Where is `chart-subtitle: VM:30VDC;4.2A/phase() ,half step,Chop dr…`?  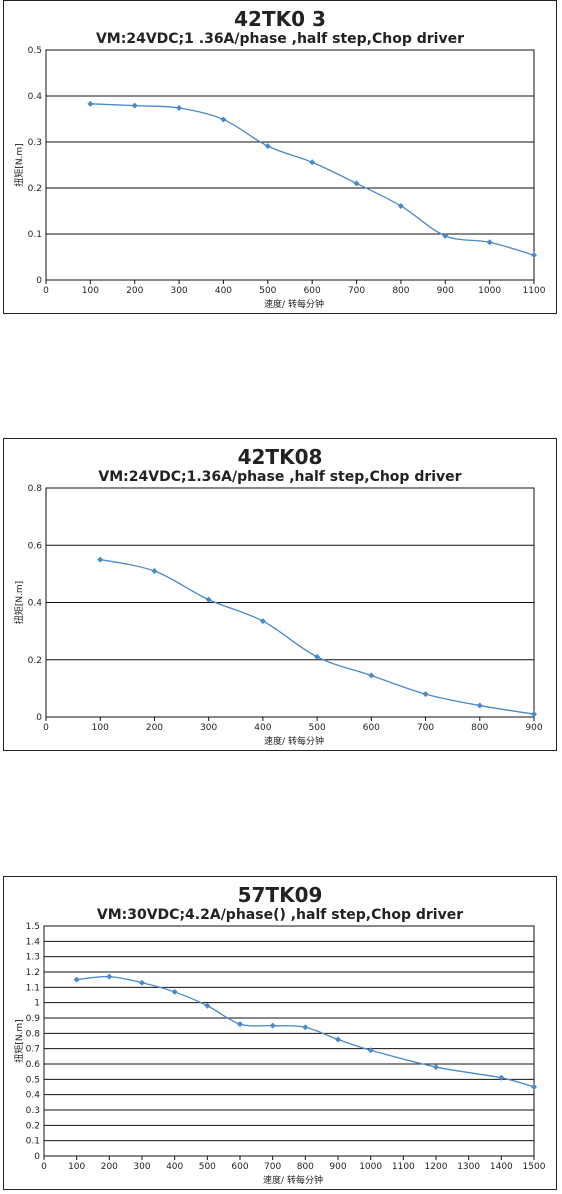
chart-subtitle: VM:30VDC;4.2A/phase() ,half step,Chop dr… is located at coordinates (280, 915).